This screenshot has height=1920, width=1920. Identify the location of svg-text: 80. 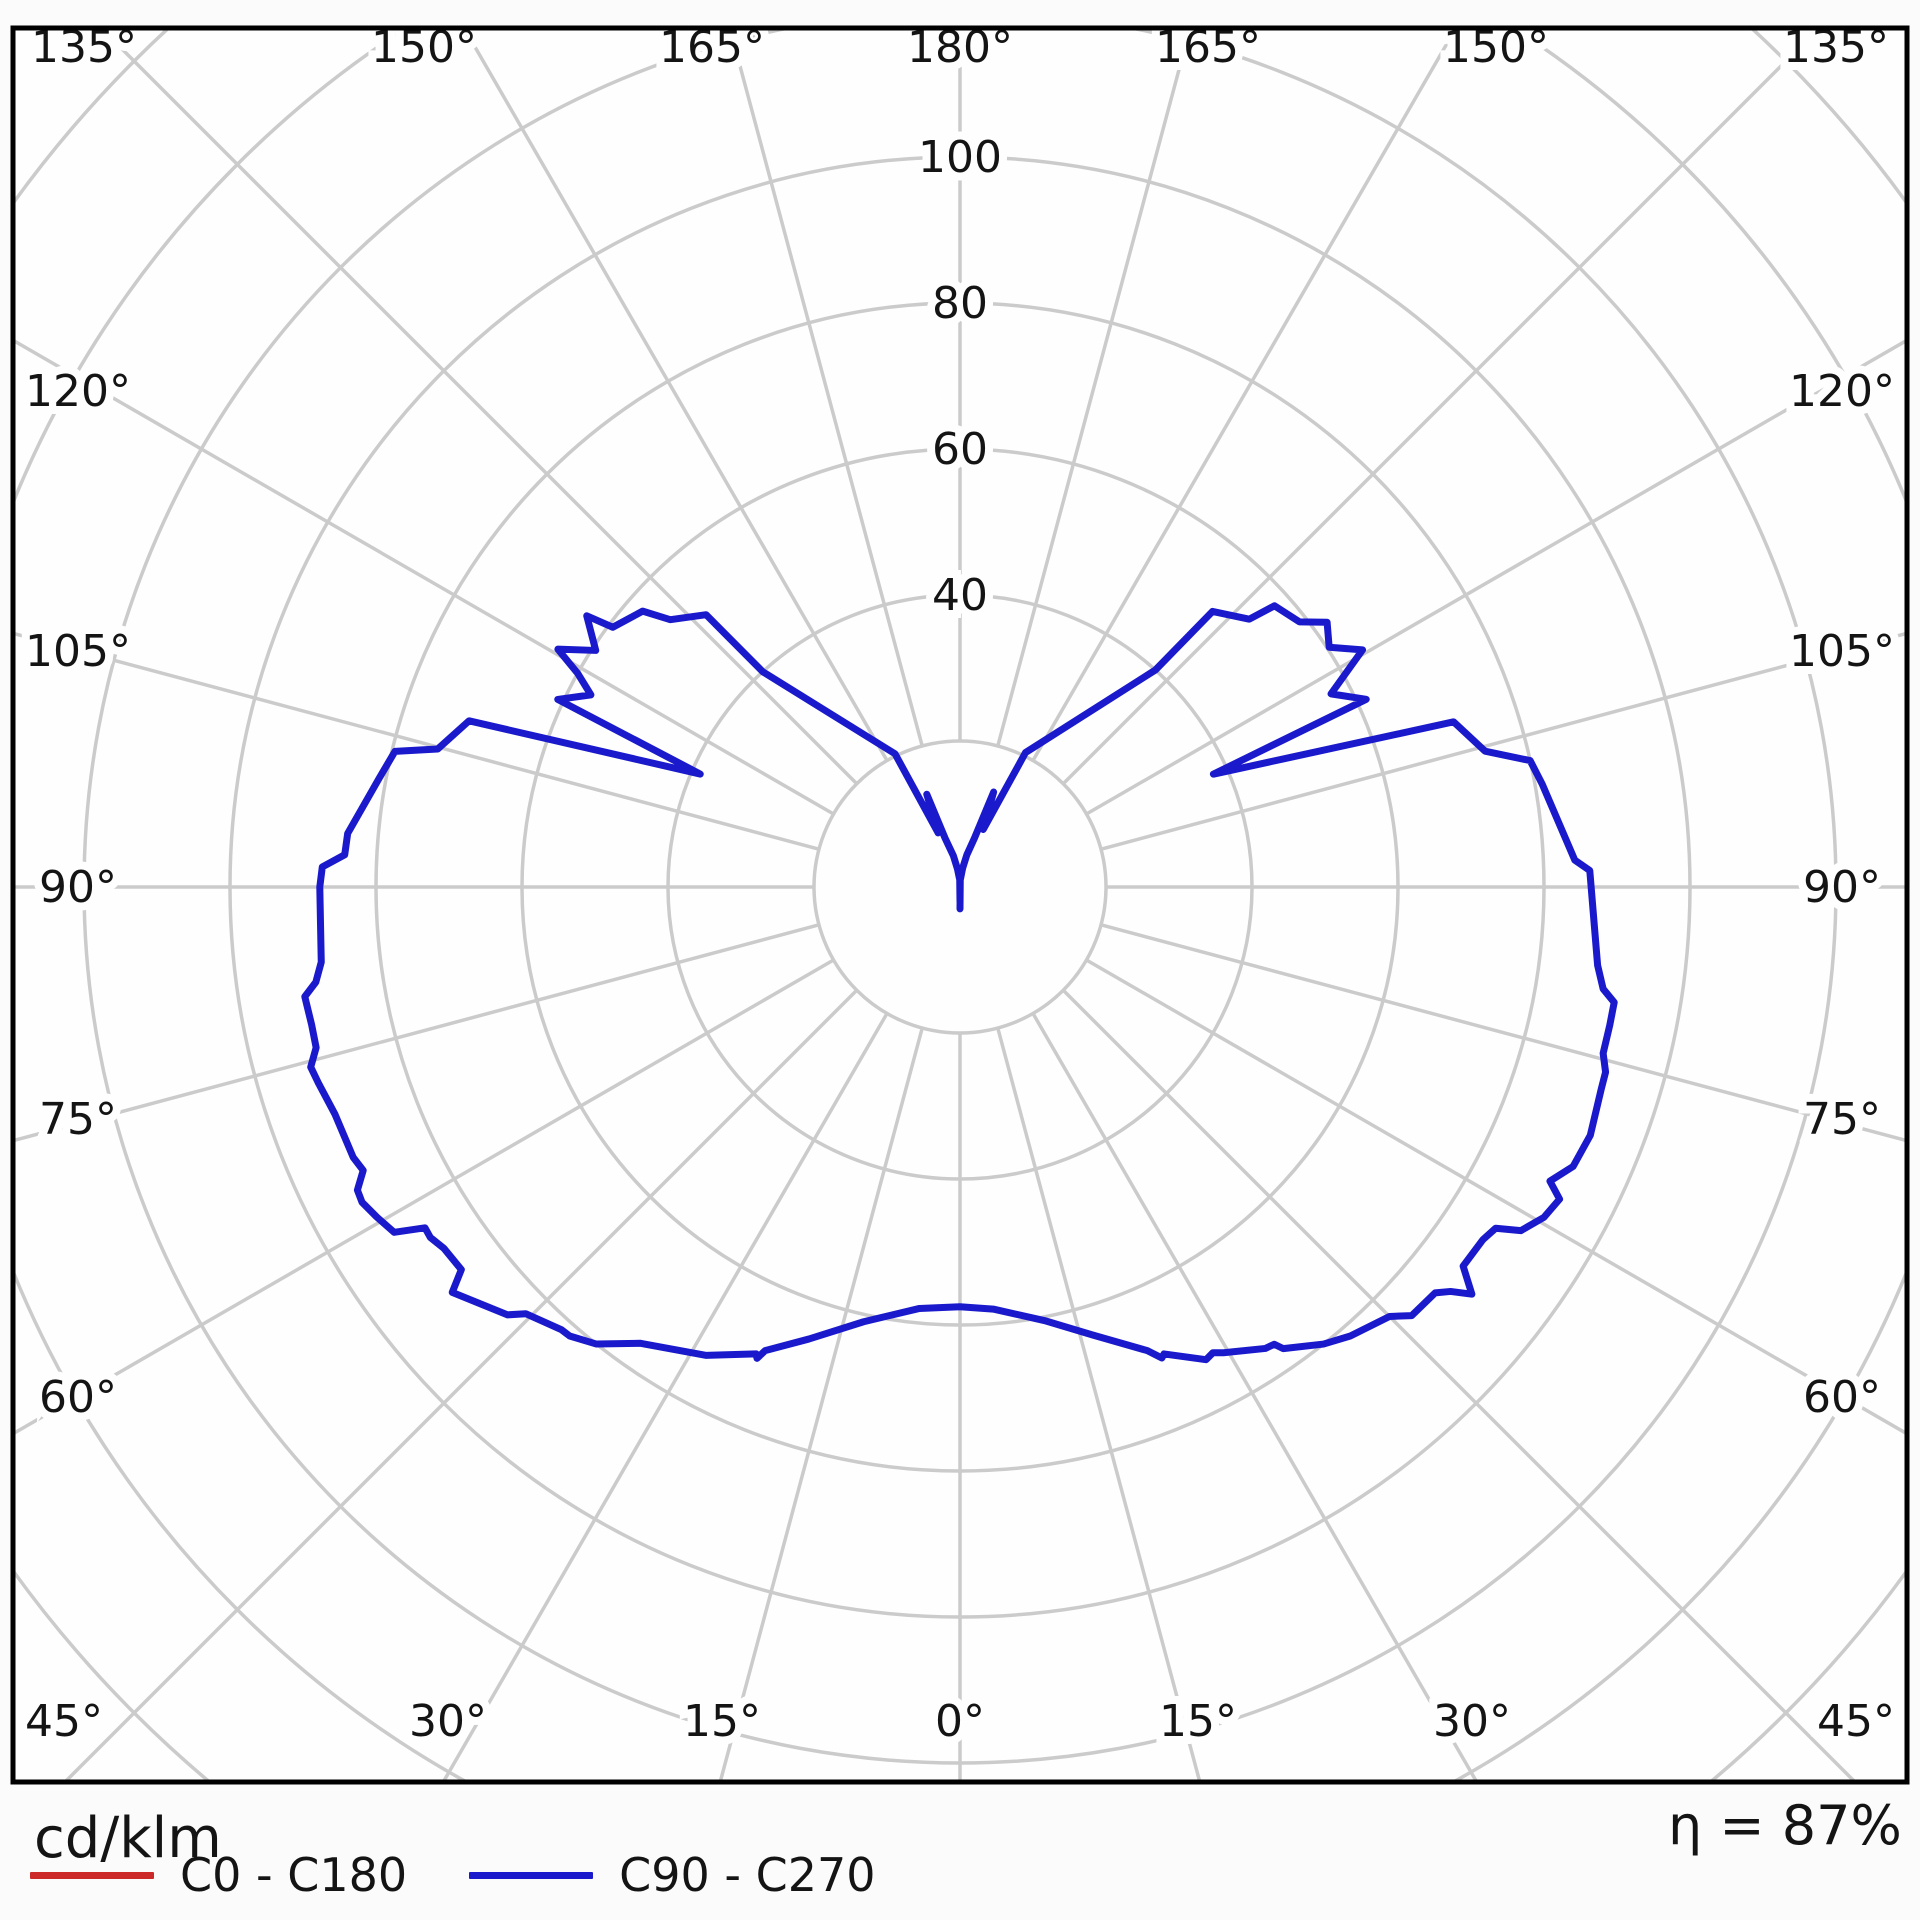
(960, 303).